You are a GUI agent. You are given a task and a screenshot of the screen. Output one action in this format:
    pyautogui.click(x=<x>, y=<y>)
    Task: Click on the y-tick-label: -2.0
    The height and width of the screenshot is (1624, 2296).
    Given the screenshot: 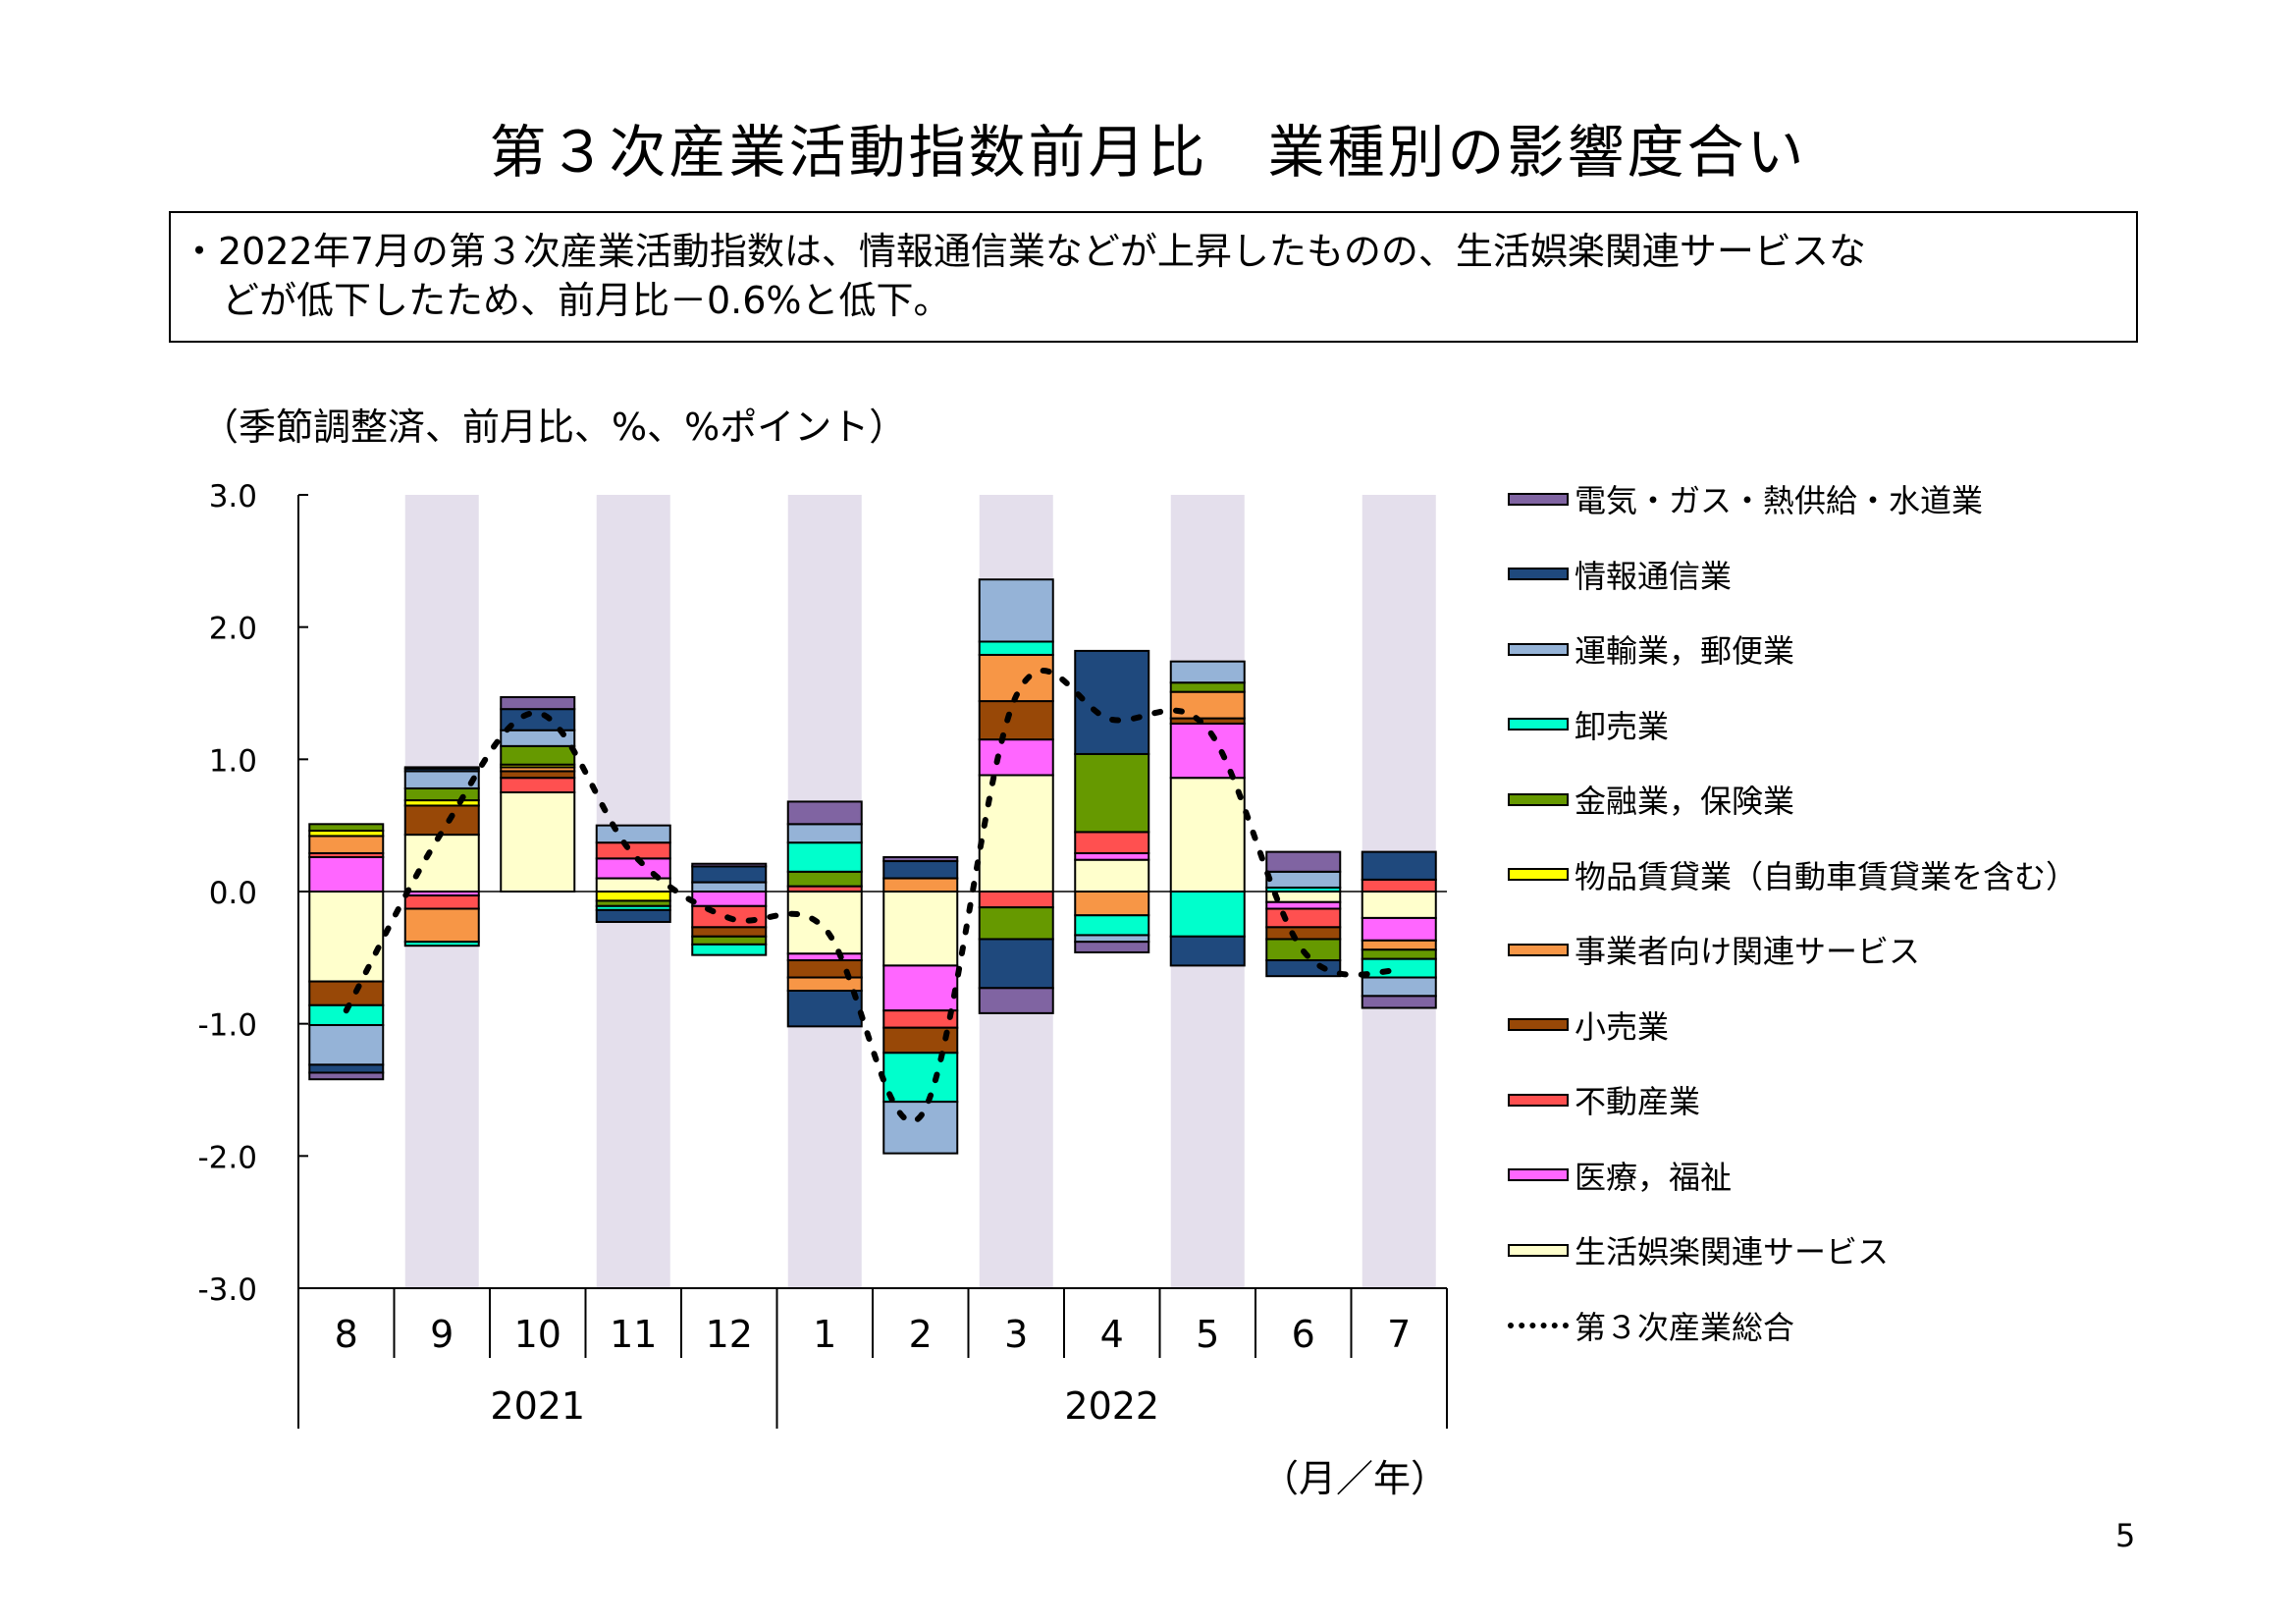 What is the action you would take?
    pyautogui.click(x=228, y=1157)
    